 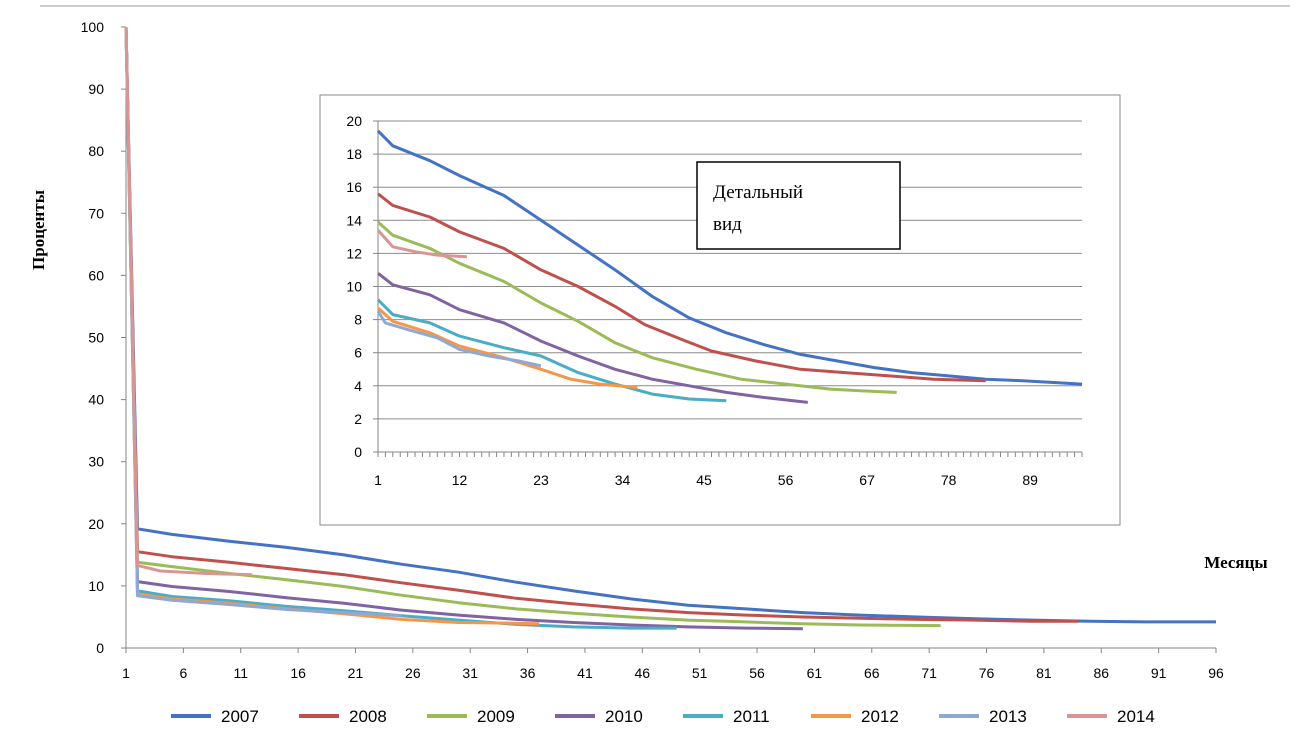 I want to click on main-series-line-2014, so click(x=188, y=301).